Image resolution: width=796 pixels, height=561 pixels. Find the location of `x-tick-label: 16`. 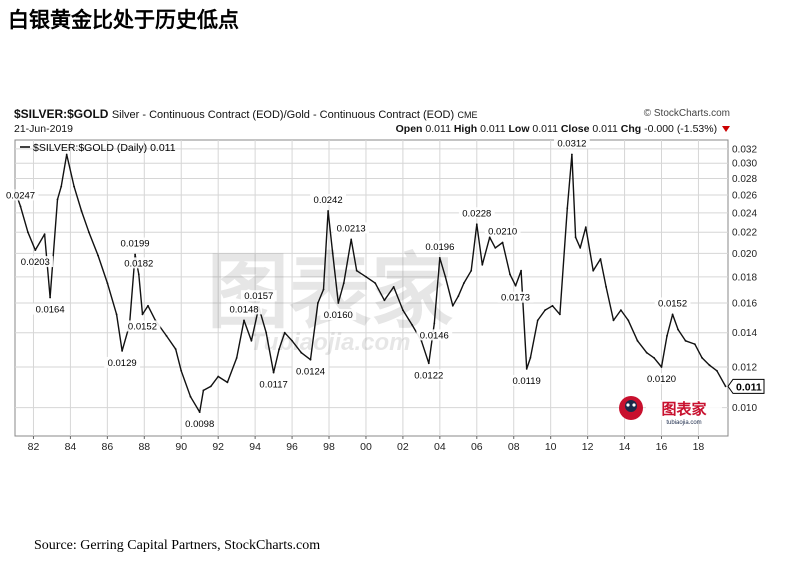

x-tick-label: 16 is located at coordinates (662, 447).